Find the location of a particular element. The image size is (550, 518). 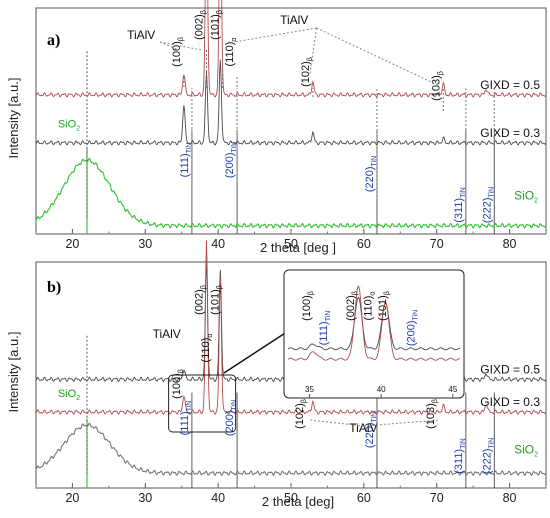

inset-x-tick-label: 35 is located at coordinates (309, 389).